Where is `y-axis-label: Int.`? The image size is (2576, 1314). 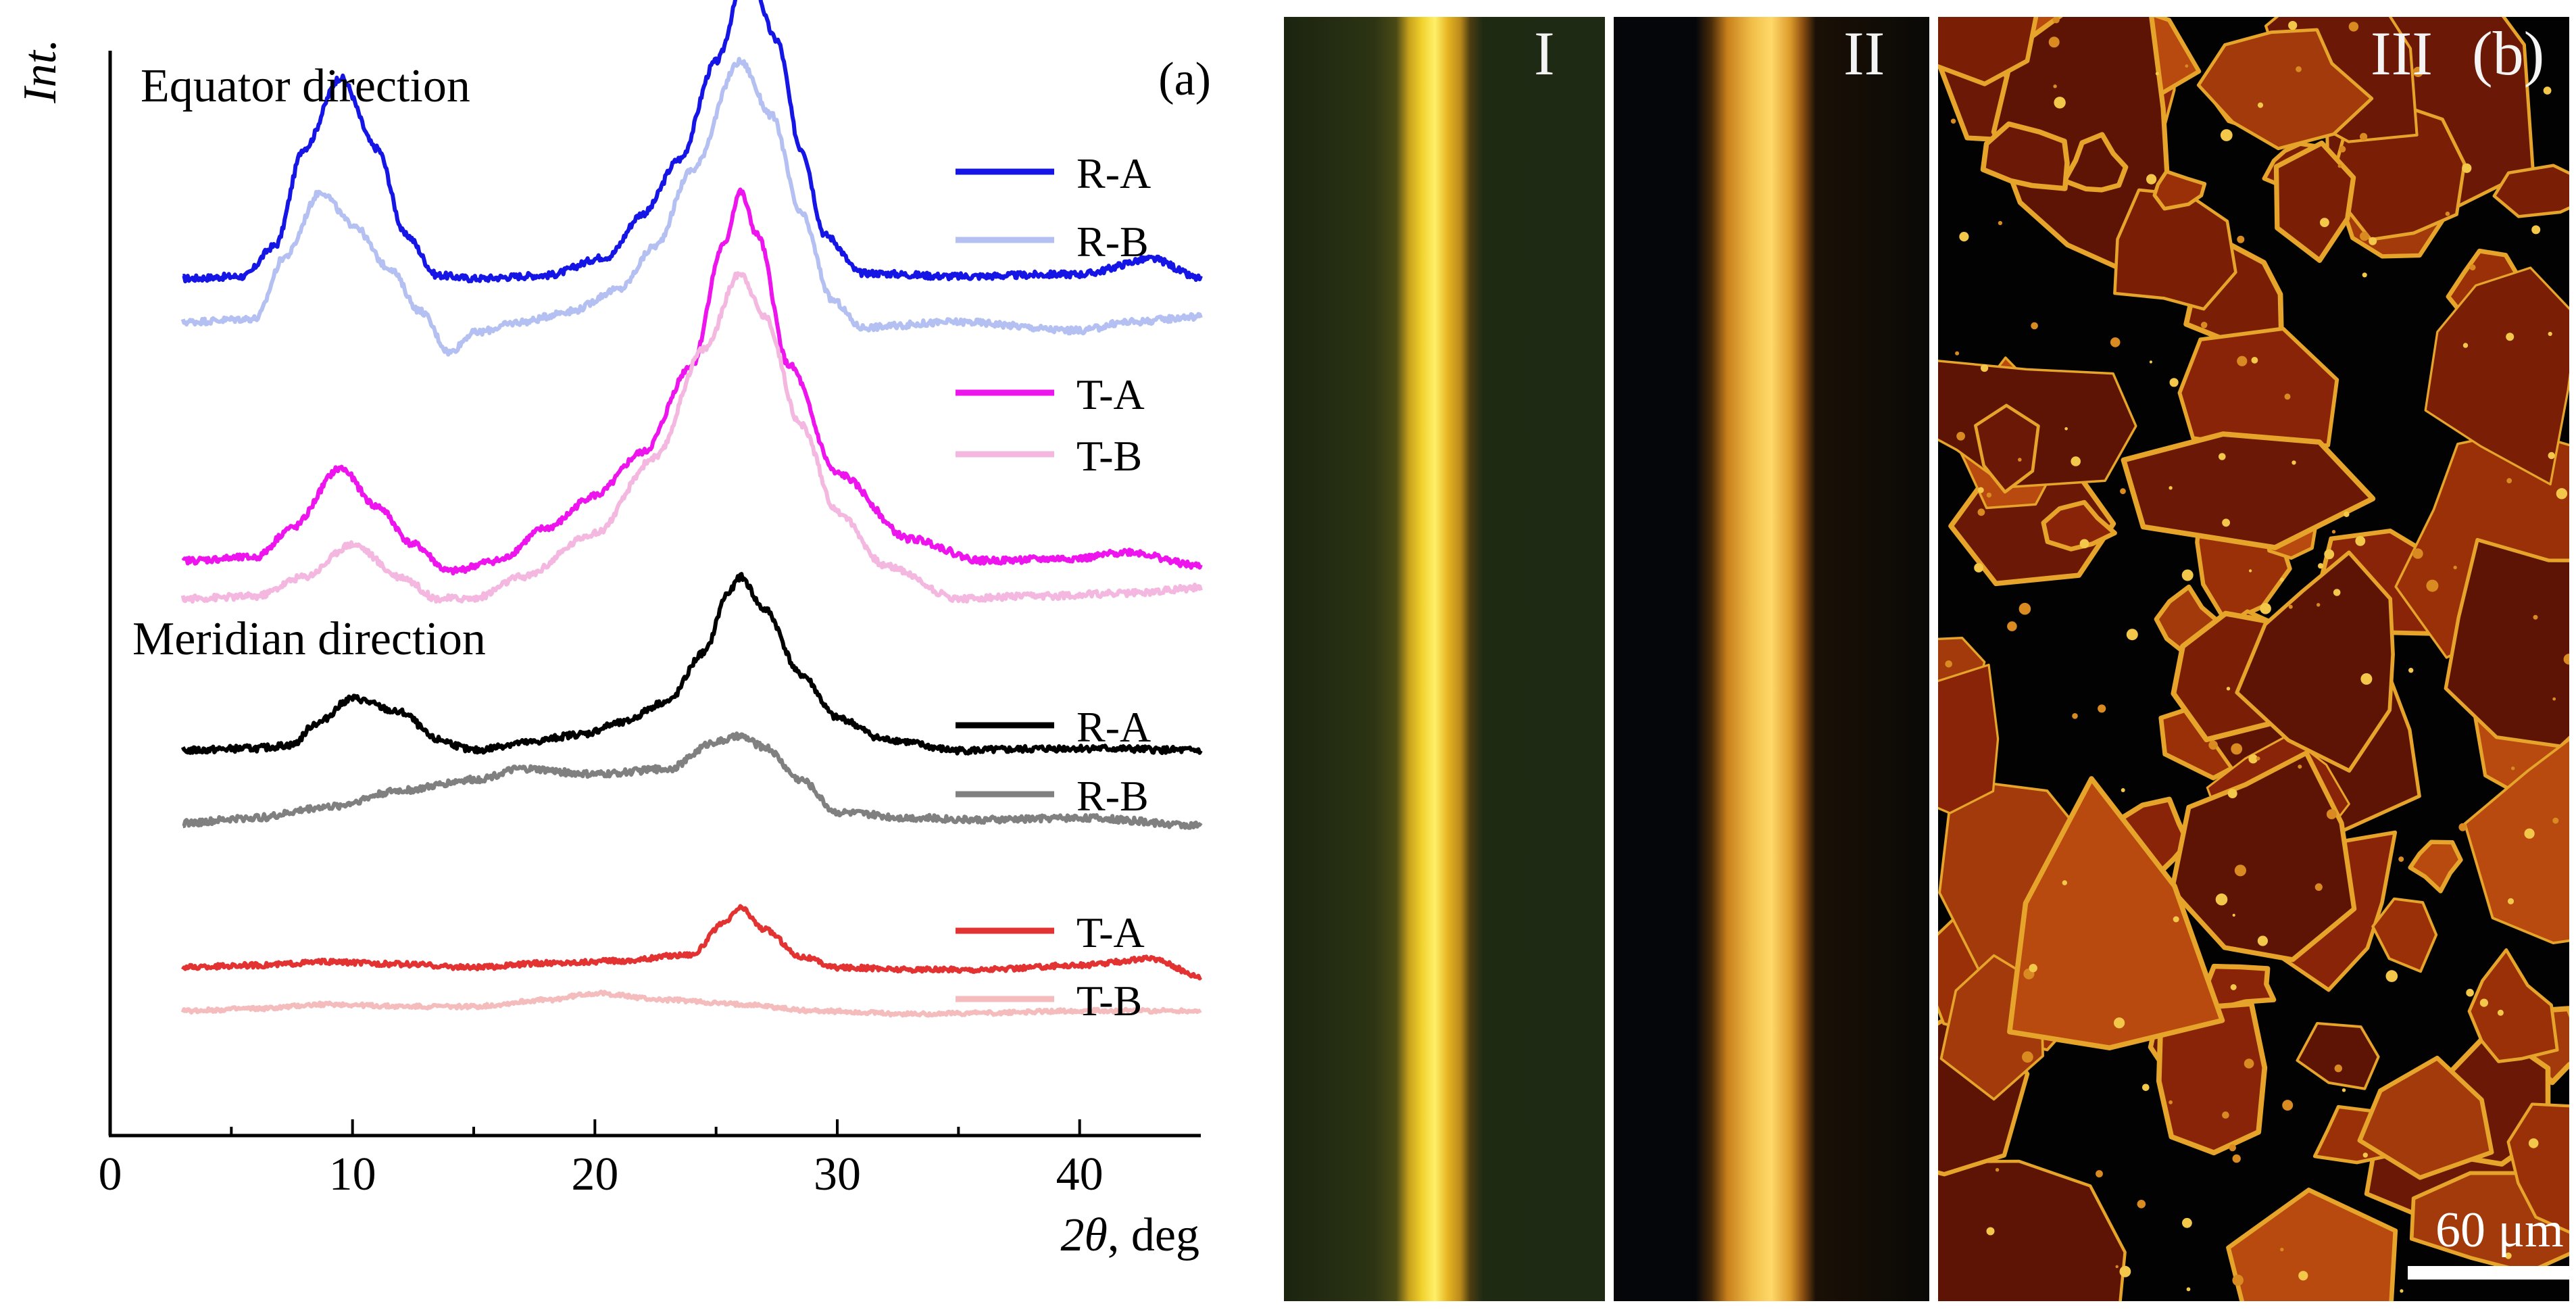
y-axis-label: Int. is located at coordinates (40, 71).